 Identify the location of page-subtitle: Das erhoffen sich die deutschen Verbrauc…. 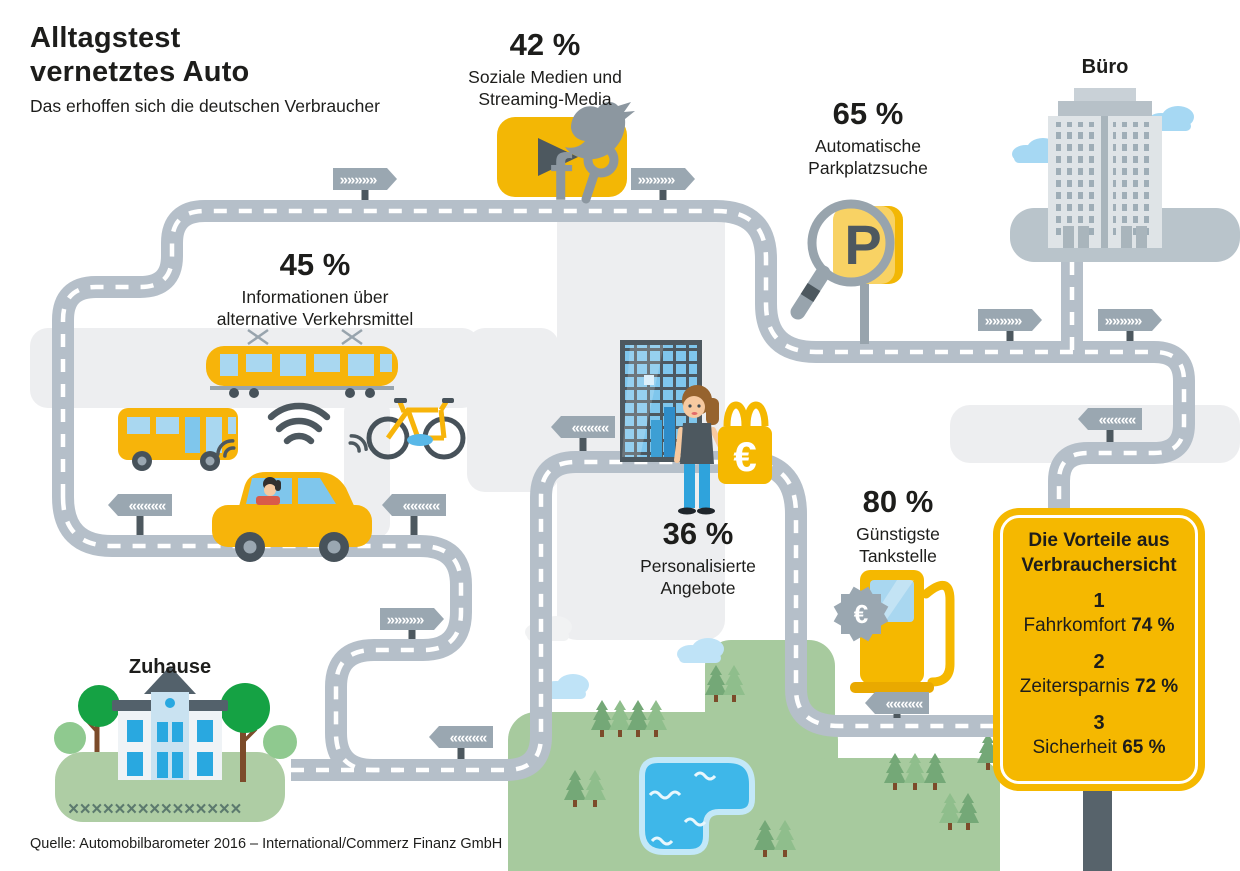
(205, 106).